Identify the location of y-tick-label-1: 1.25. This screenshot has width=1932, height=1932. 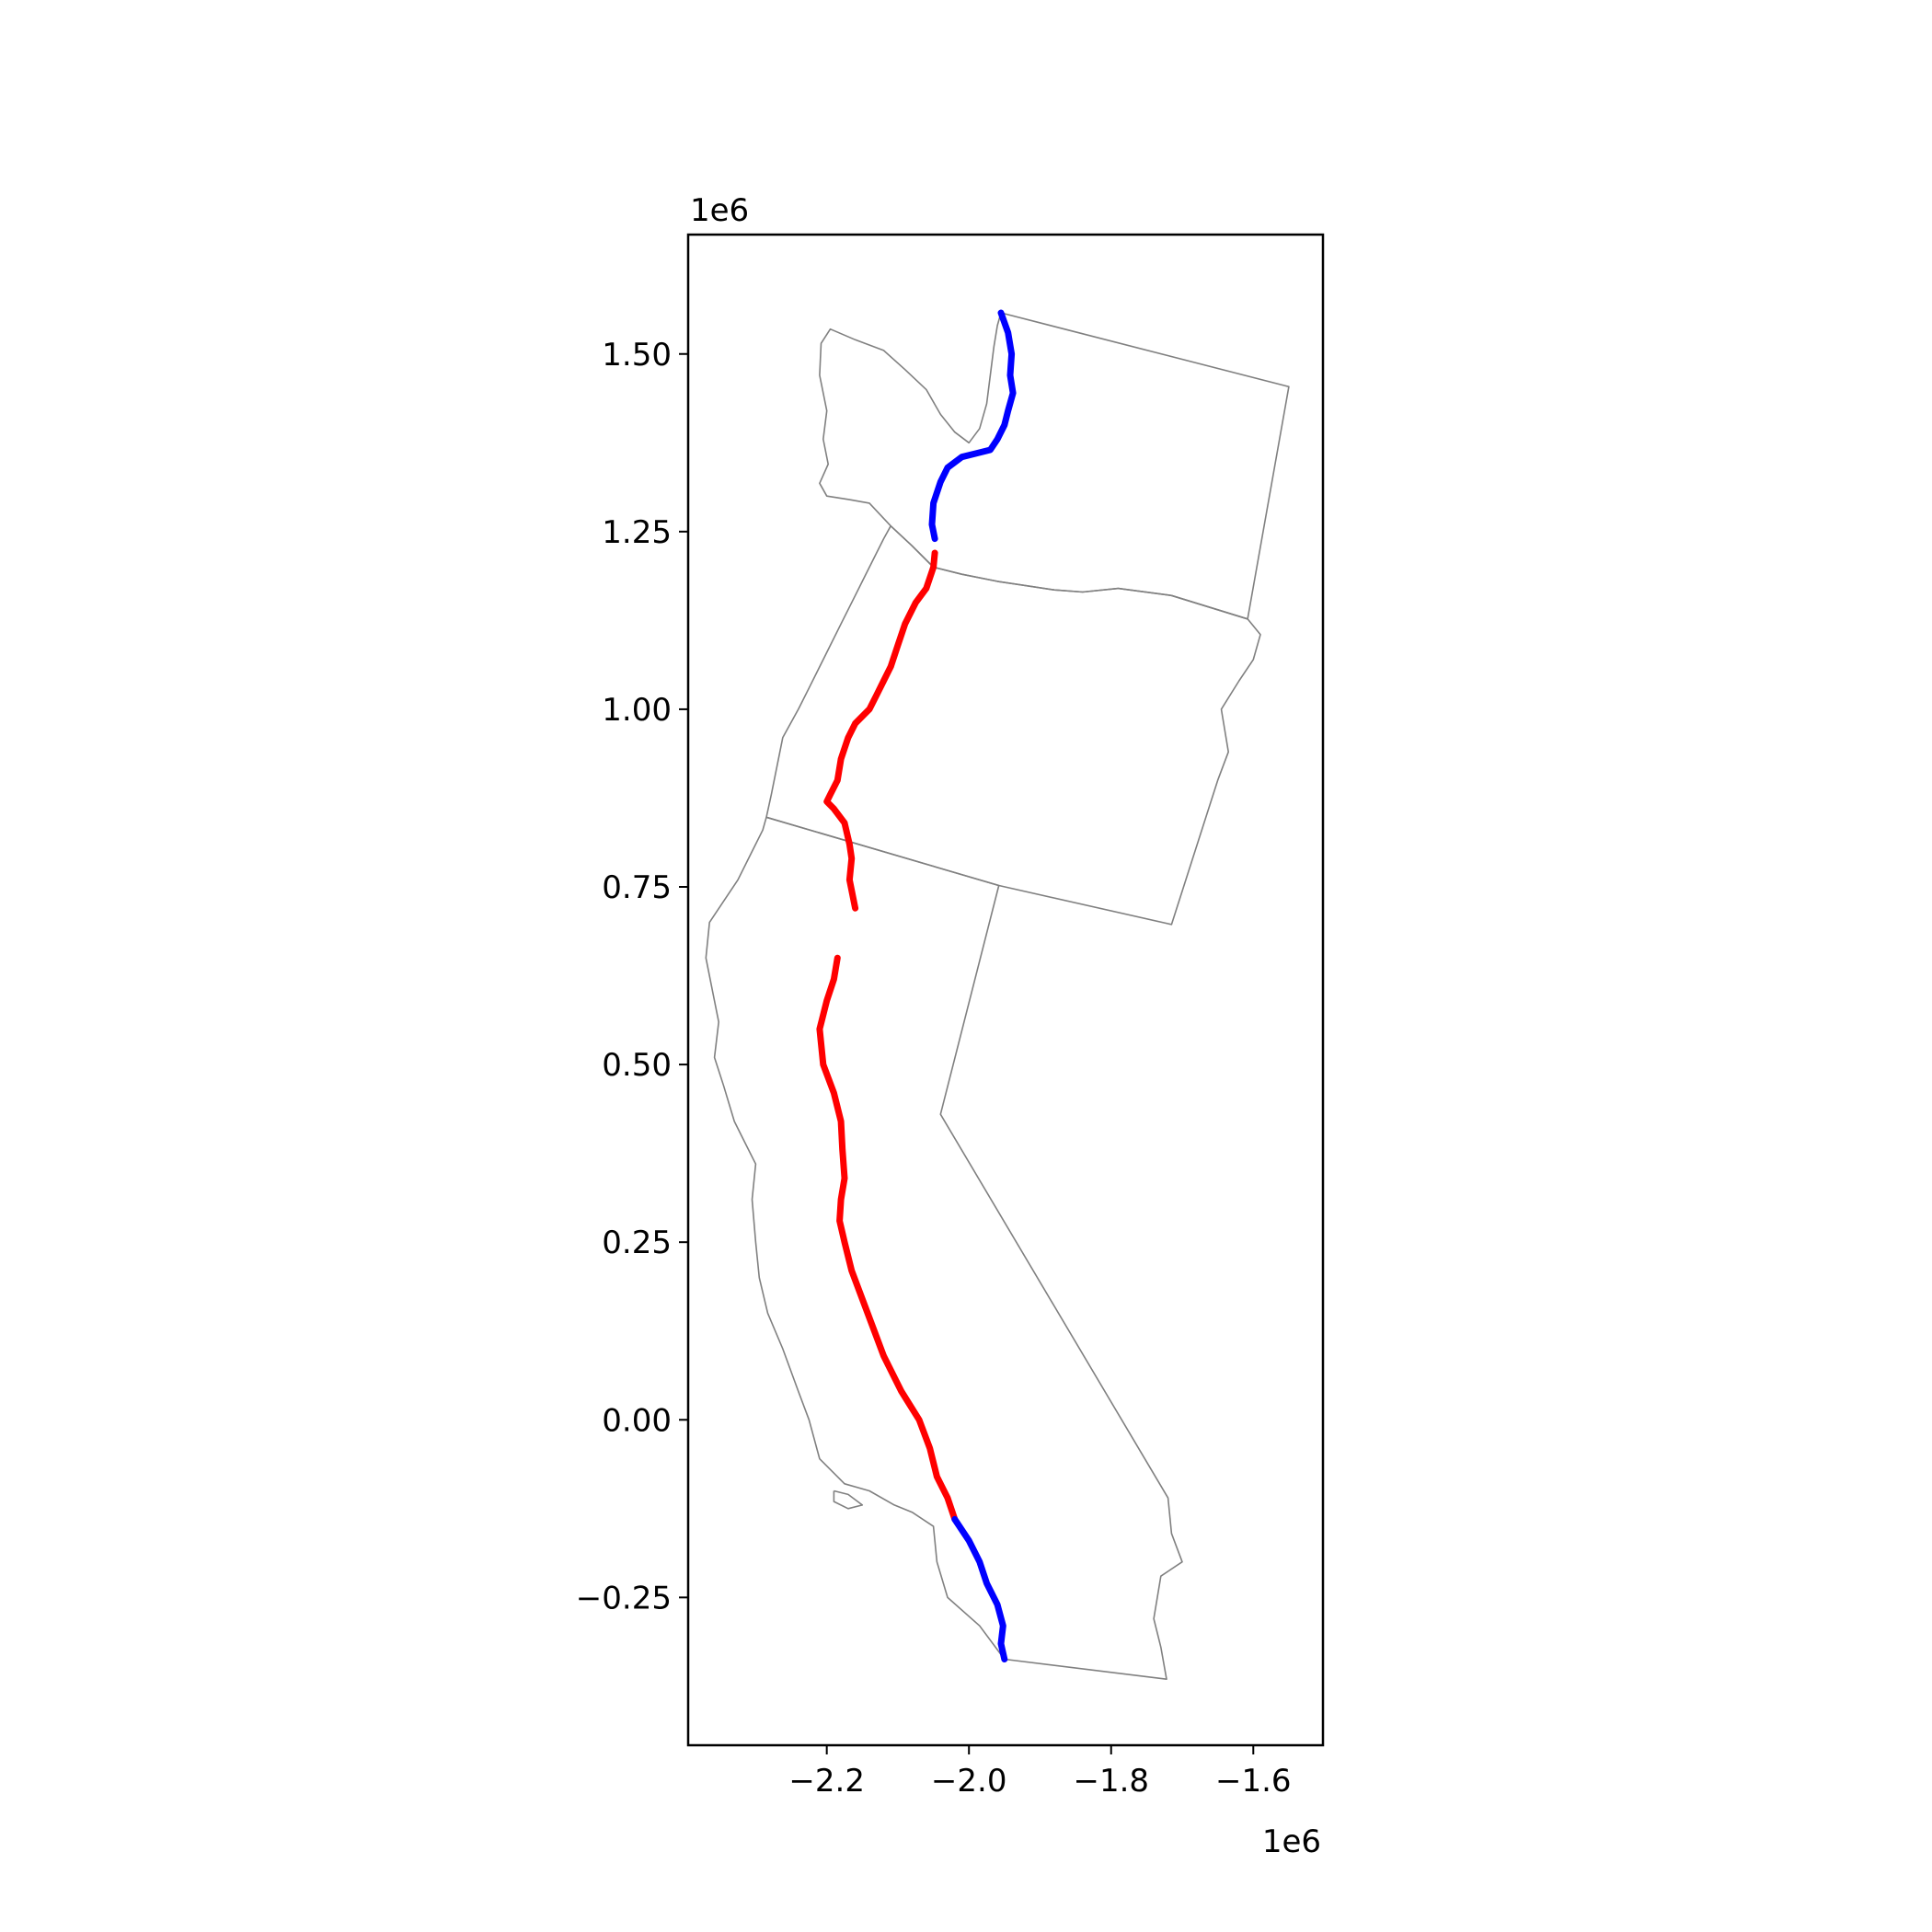
(637, 532).